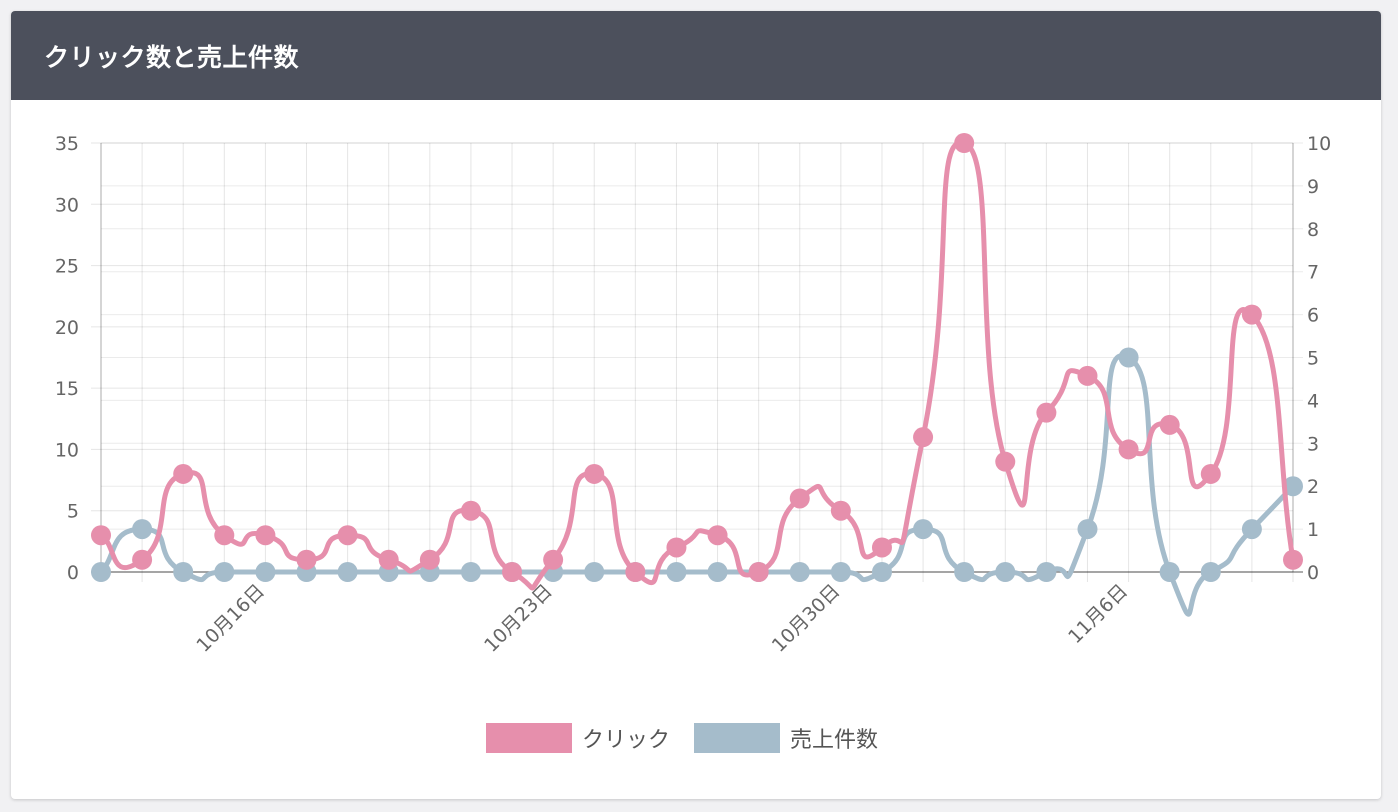 This screenshot has height=812, width=1398. Describe the element at coordinates (67, 267) in the screenshot. I see `y-left-tick-label: 25` at that location.